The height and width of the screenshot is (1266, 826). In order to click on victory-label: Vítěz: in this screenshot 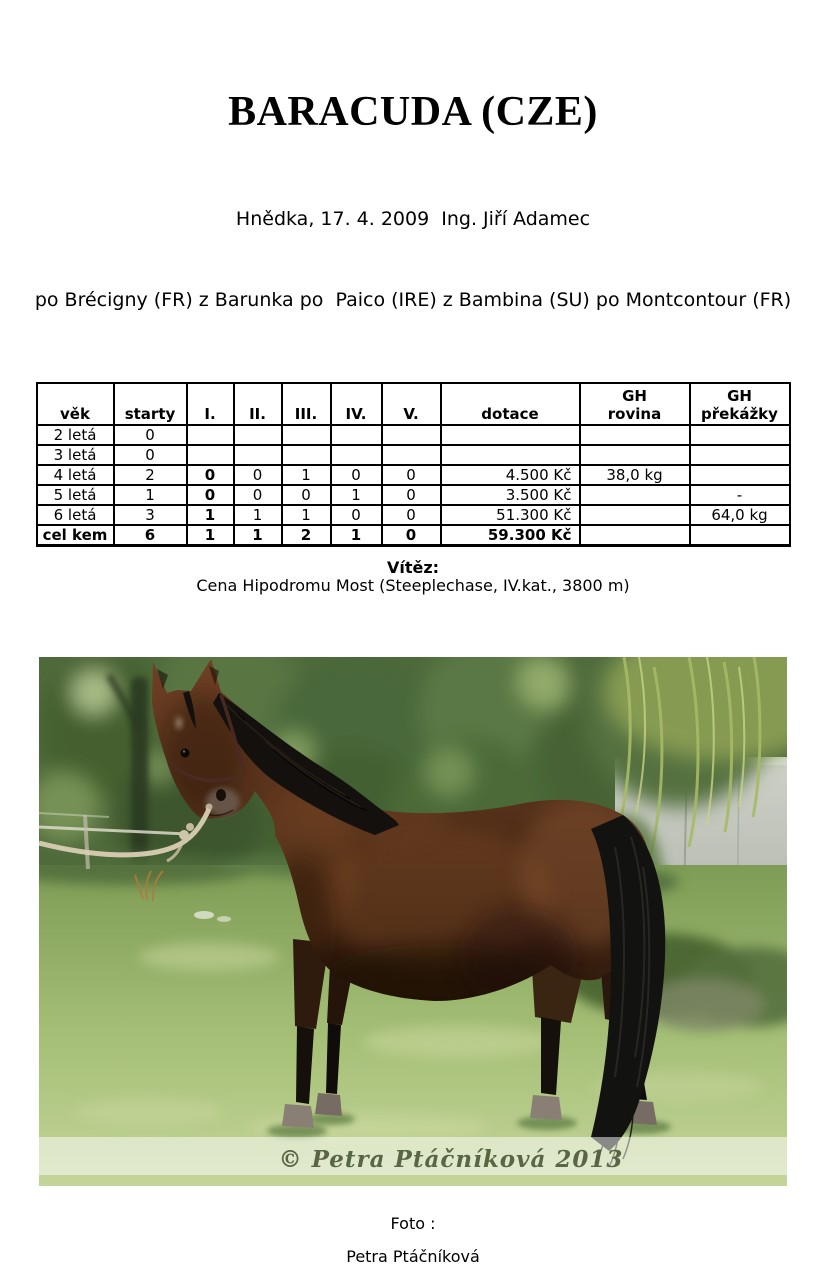, I will do `click(413, 567)`.